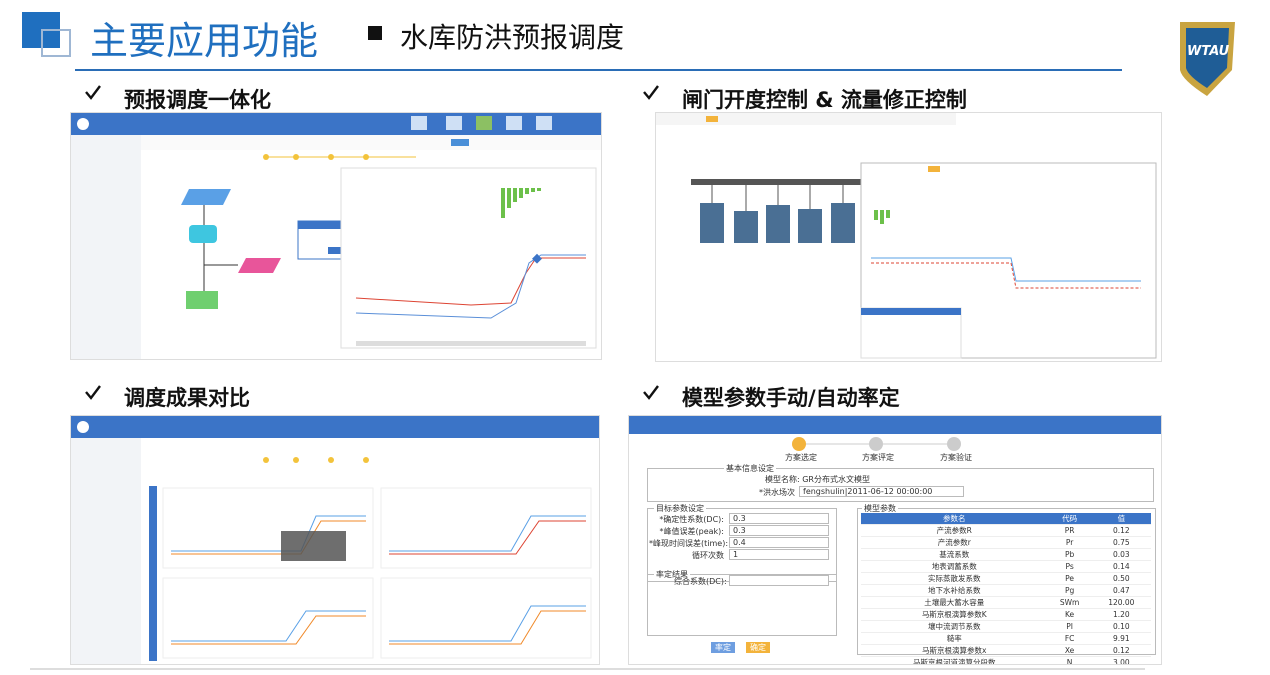 This screenshot has height=675, width=1270. Describe the element at coordinates (1121, 614) in the screenshot. I see `table-cell: 1.20` at that location.